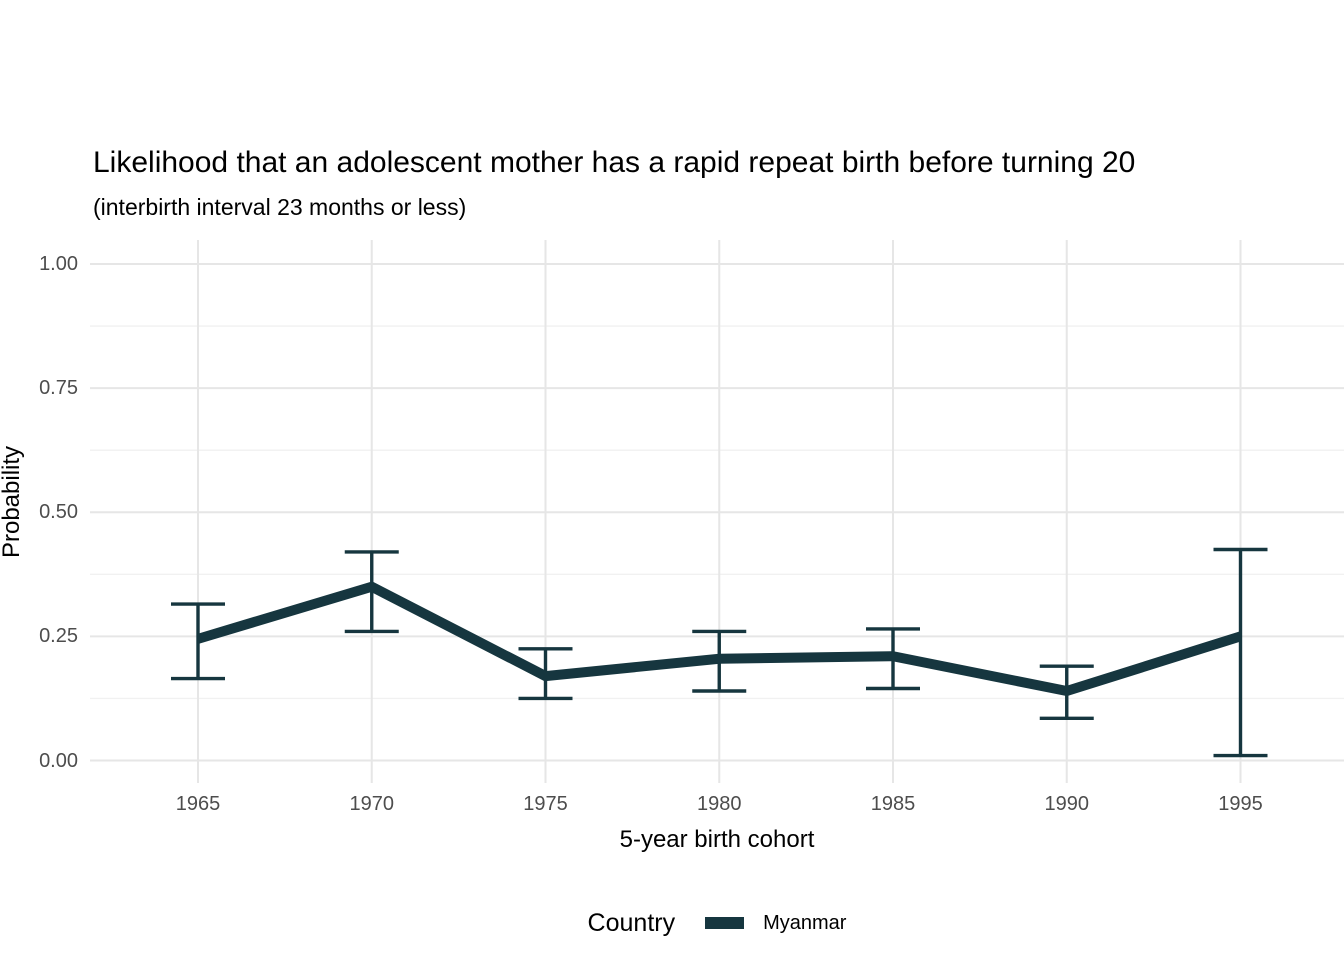 The width and height of the screenshot is (1344, 960). I want to click on y-tick-label-0.75: 0.75, so click(58, 388).